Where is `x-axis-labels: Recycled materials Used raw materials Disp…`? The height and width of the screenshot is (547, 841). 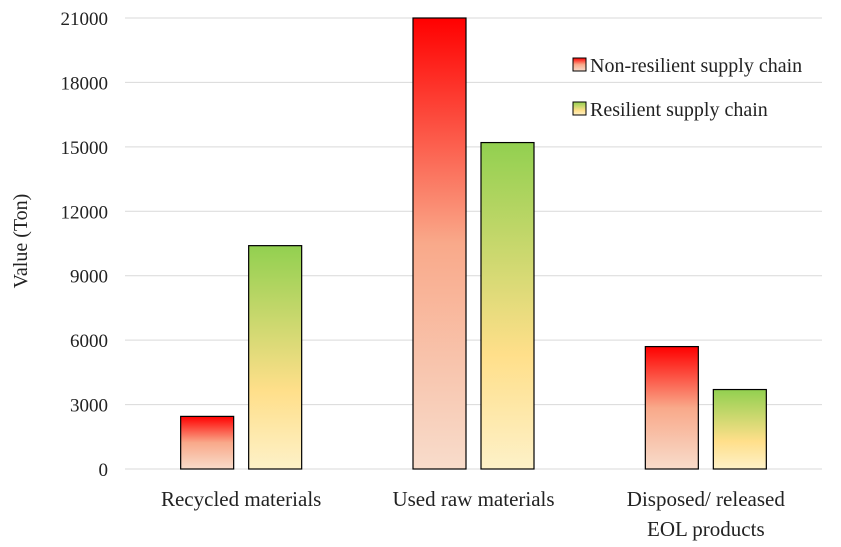
x-axis-labels: Recycled materials Used raw materials Disp… is located at coordinates (473, 514).